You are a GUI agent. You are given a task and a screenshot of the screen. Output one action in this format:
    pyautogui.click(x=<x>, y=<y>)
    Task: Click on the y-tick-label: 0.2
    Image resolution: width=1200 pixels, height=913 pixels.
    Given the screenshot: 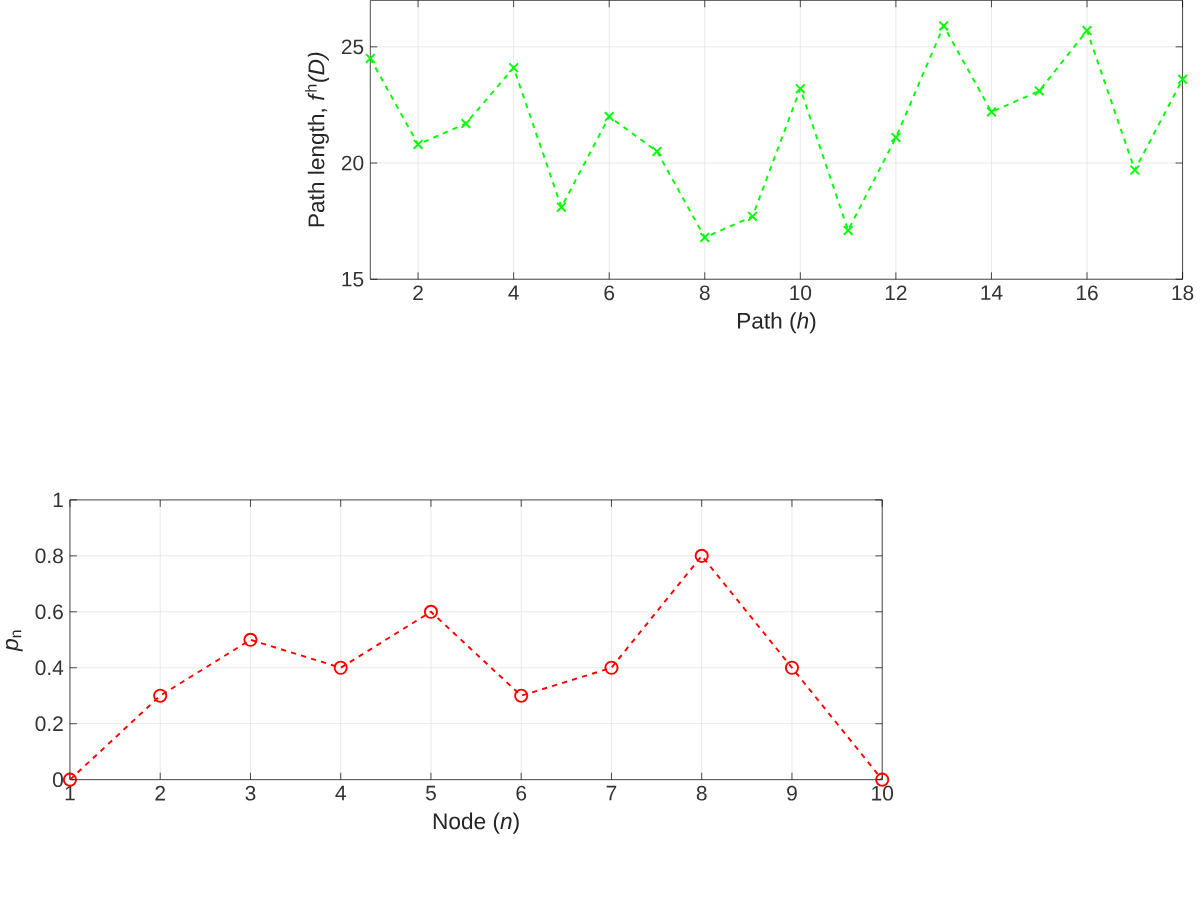 What is the action you would take?
    pyautogui.click(x=49, y=724)
    